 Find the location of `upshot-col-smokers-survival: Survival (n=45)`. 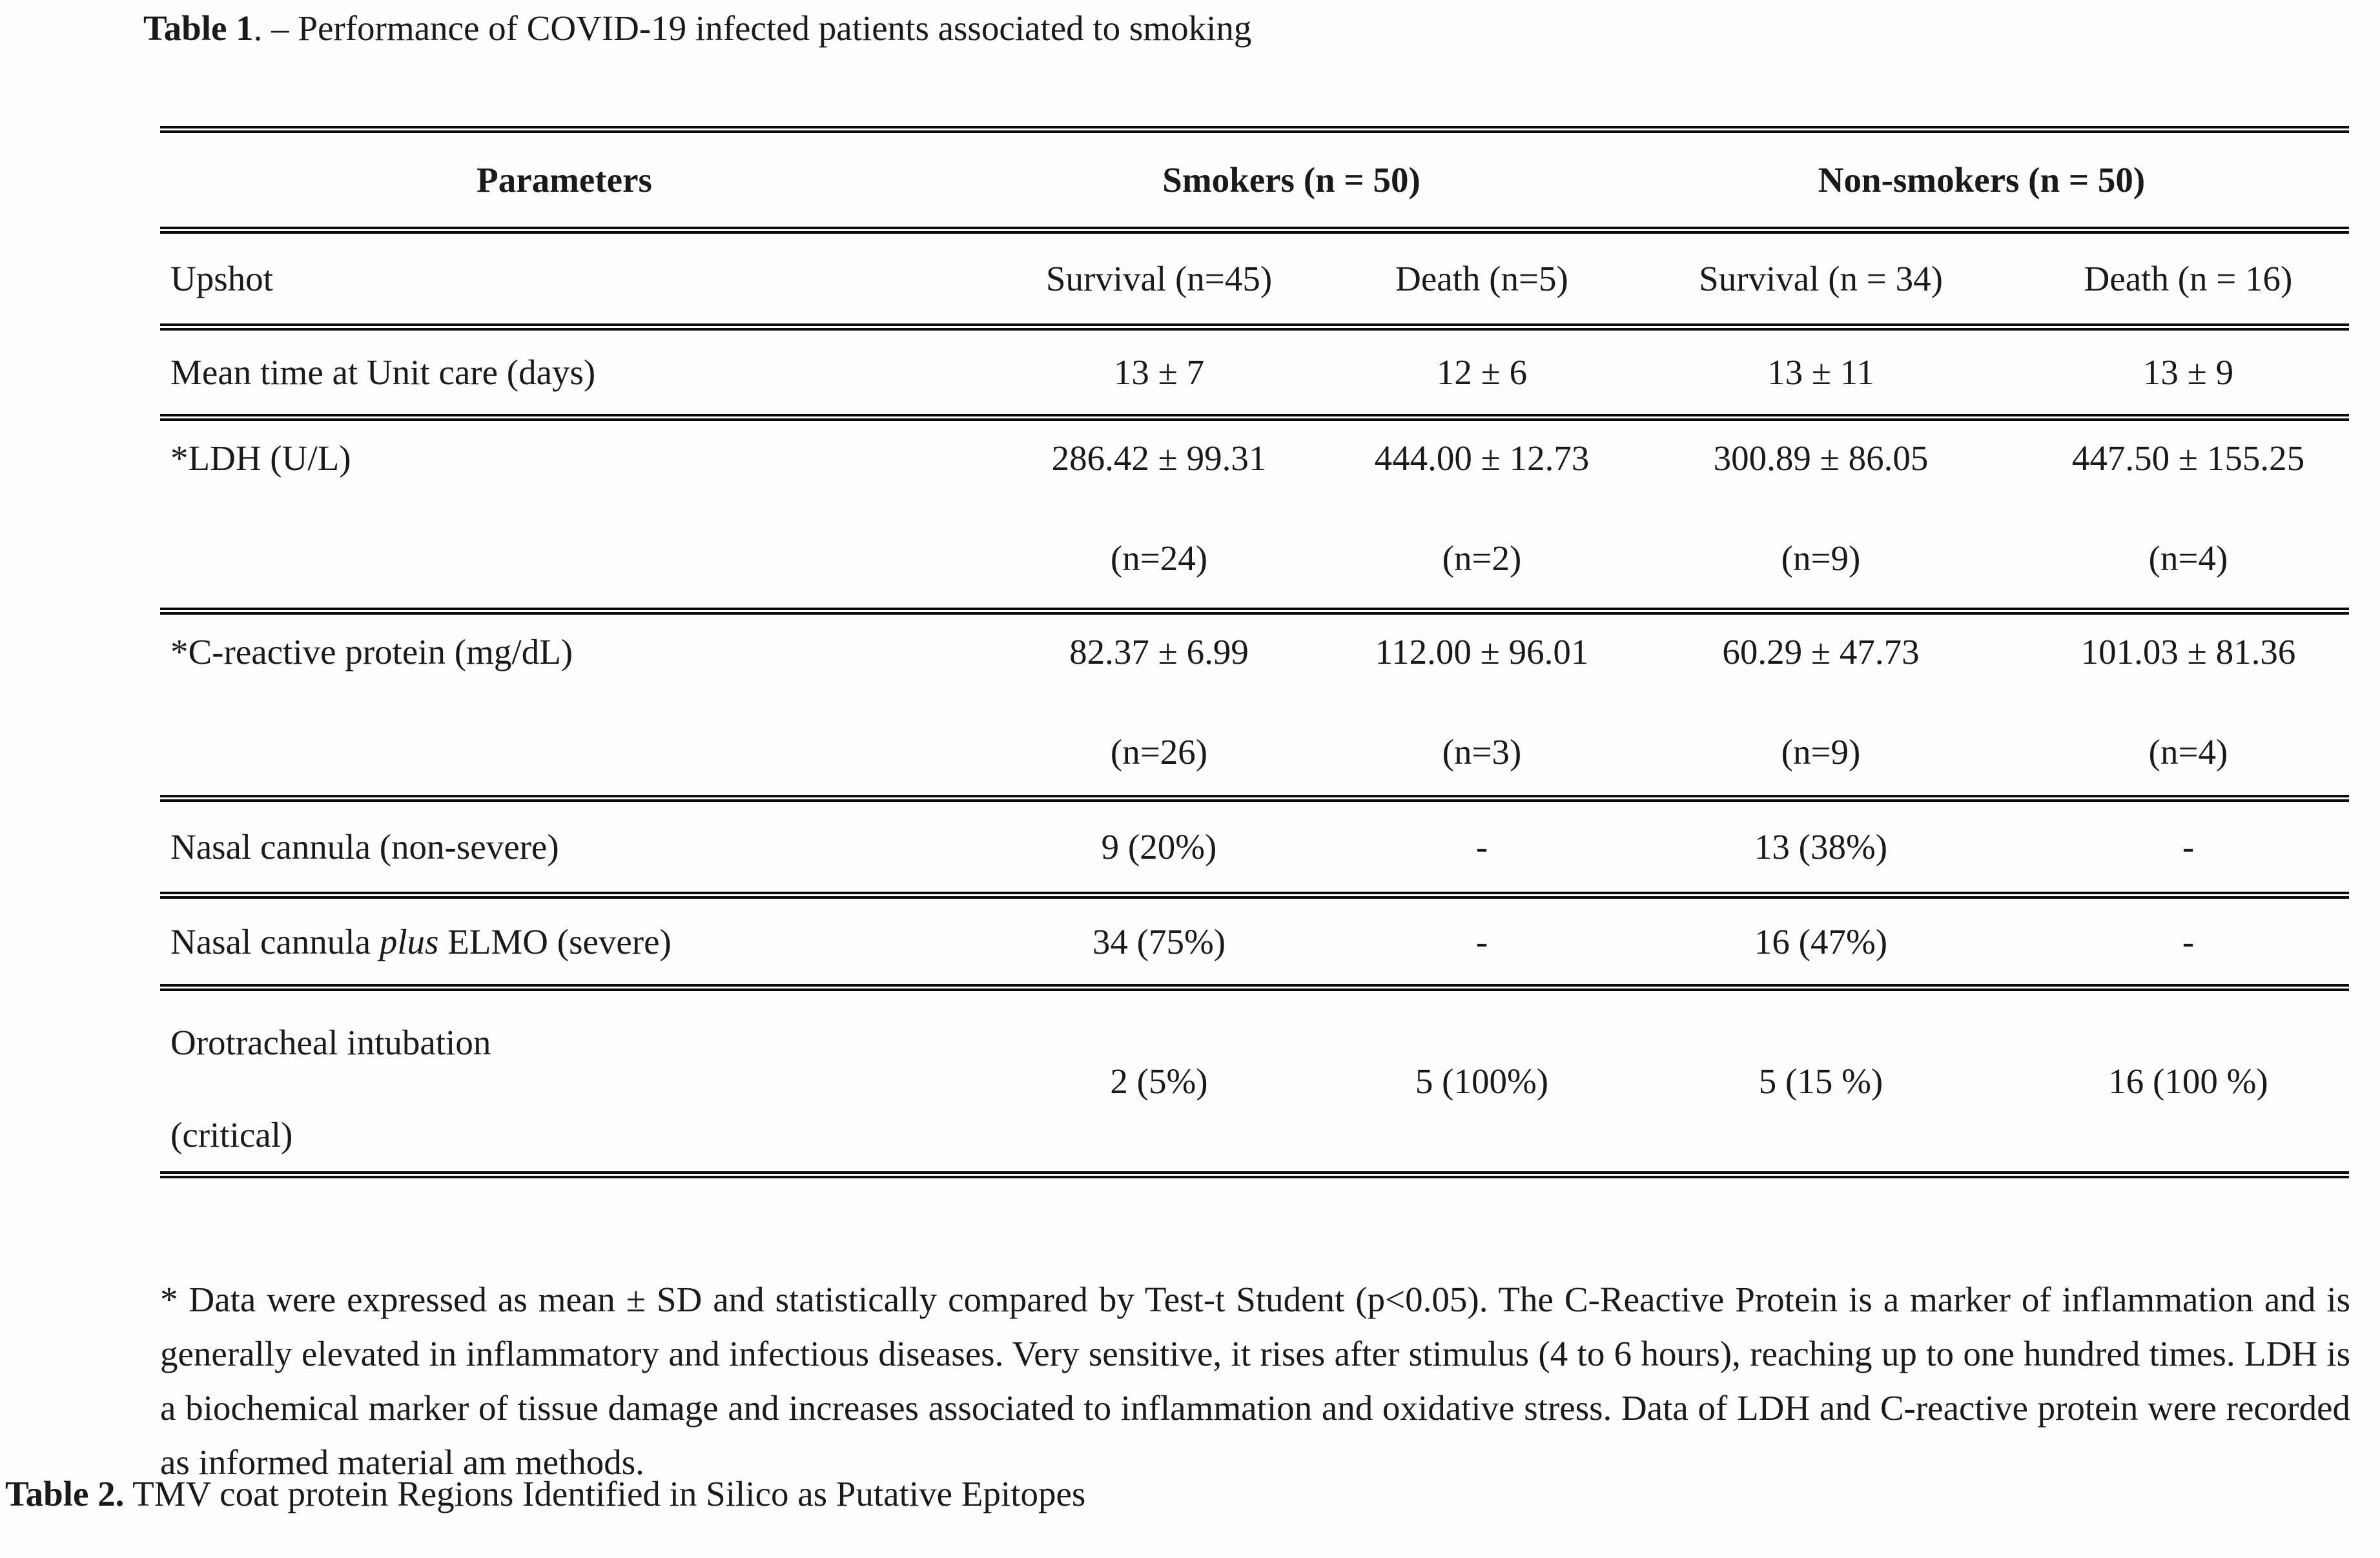

upshot-col-smokers-survival: Survival (n=45) is located at coordinates (1159, 280).